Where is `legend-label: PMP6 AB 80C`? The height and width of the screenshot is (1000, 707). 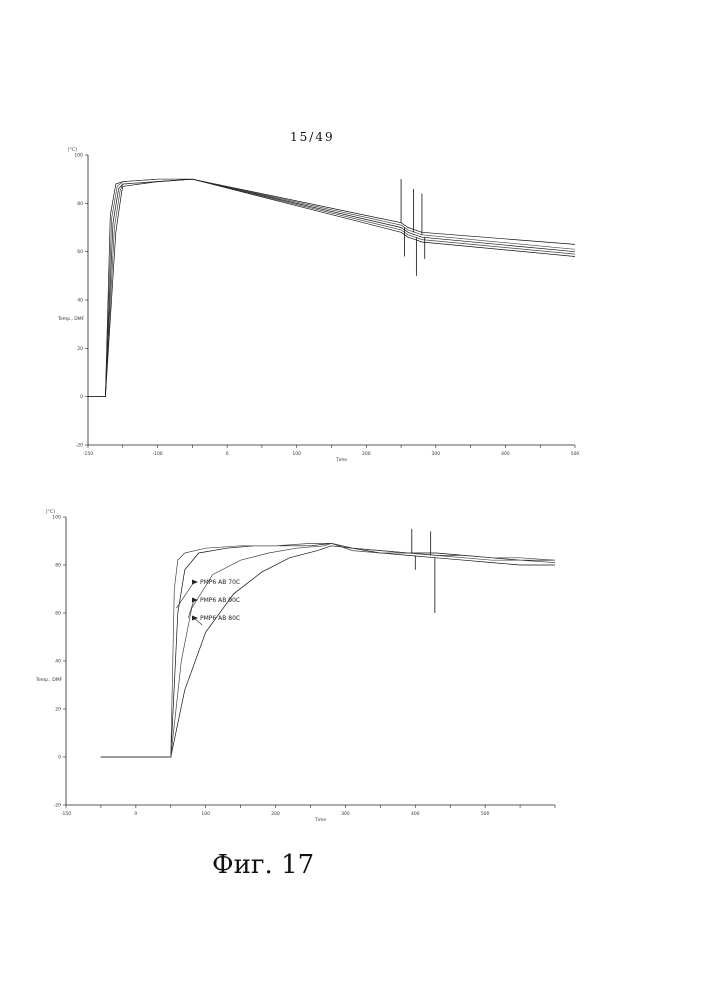 legend-label: PMP6 AB 80C is located at coordinates (220, 618).